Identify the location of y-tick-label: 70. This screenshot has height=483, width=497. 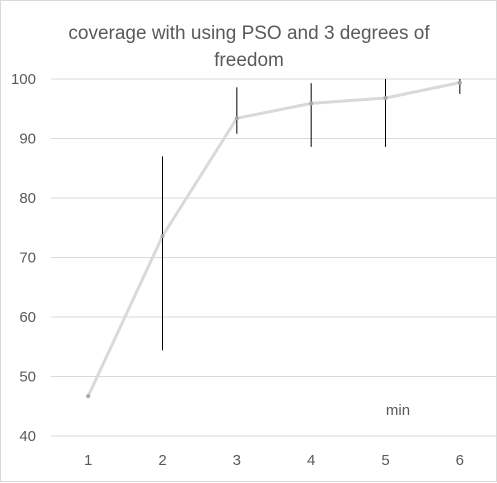
(27, 258).